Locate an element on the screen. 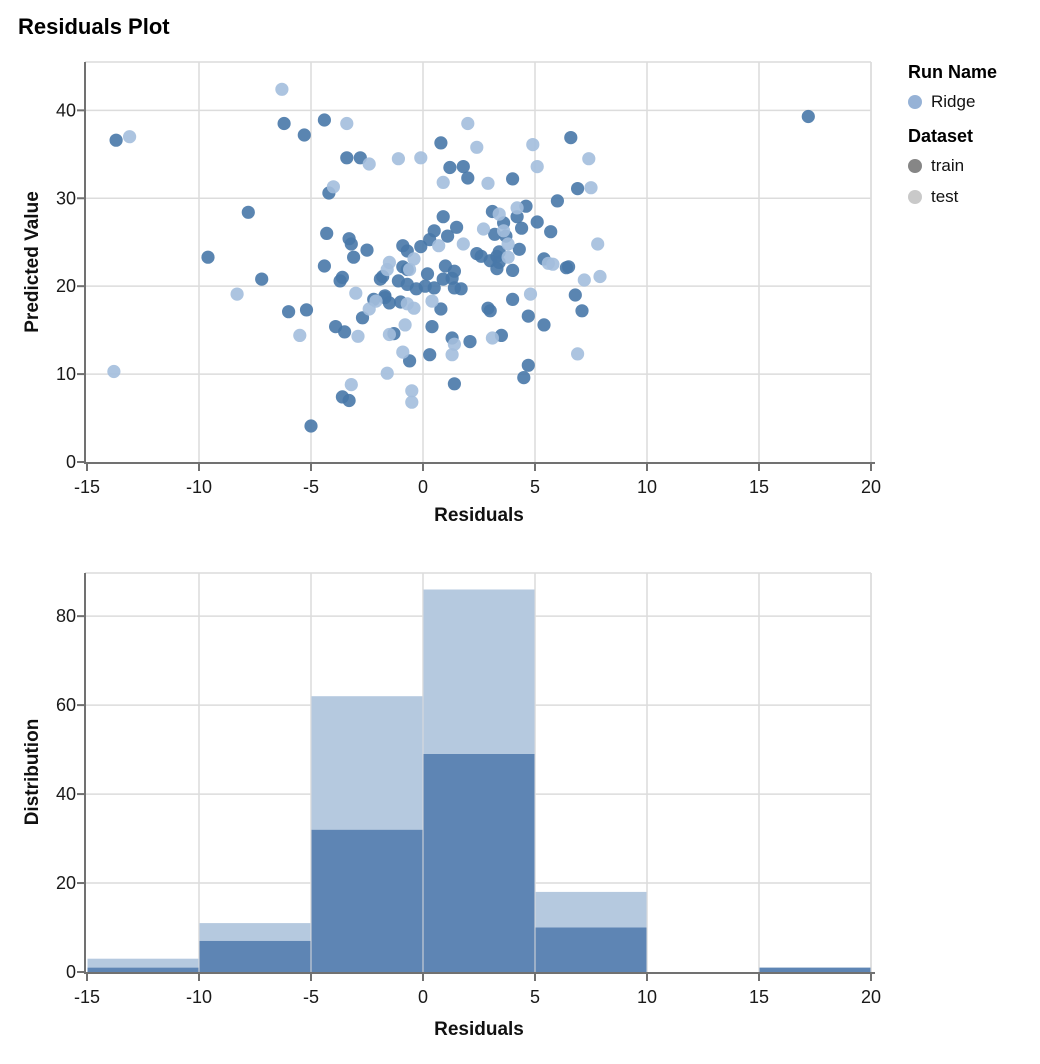 The height and width of the screenshot is (1064, 1040). scatter-x-axis-title: Residuals is located at coordinates (479, 515).